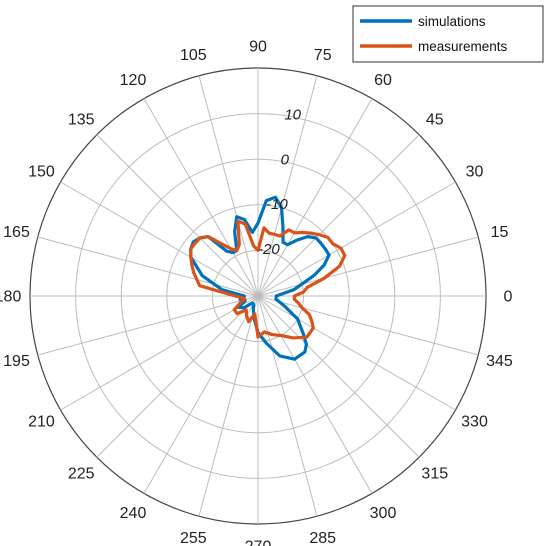 Image resolution: width=550 pixels, height=546 pixels. Describe the element at coordinates (133, 80) in the screenshot. I see `angle-tick-label: 120` at that location.